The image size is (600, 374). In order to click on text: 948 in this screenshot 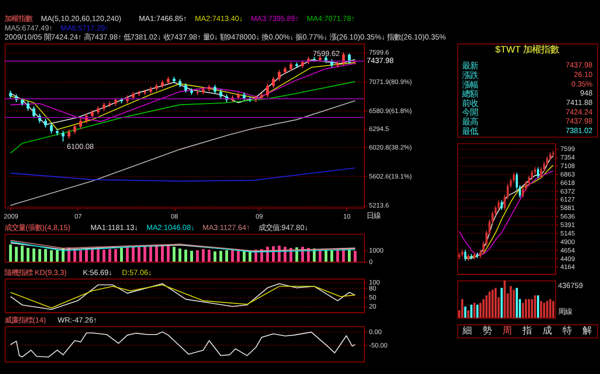, I will do `click(586, 93)`.